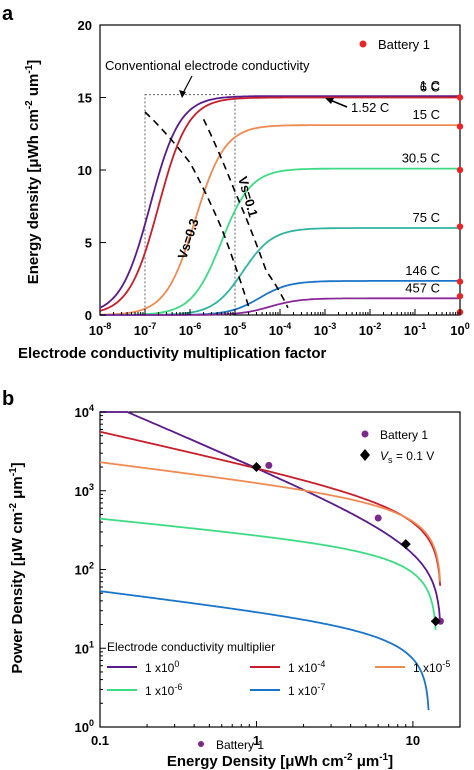 This screenshot has height=770, width=474. What do you see at coordinates (422, 287) in the screenshot?
I see `a-series-label: 457 C` at bounding box center [422, 287].